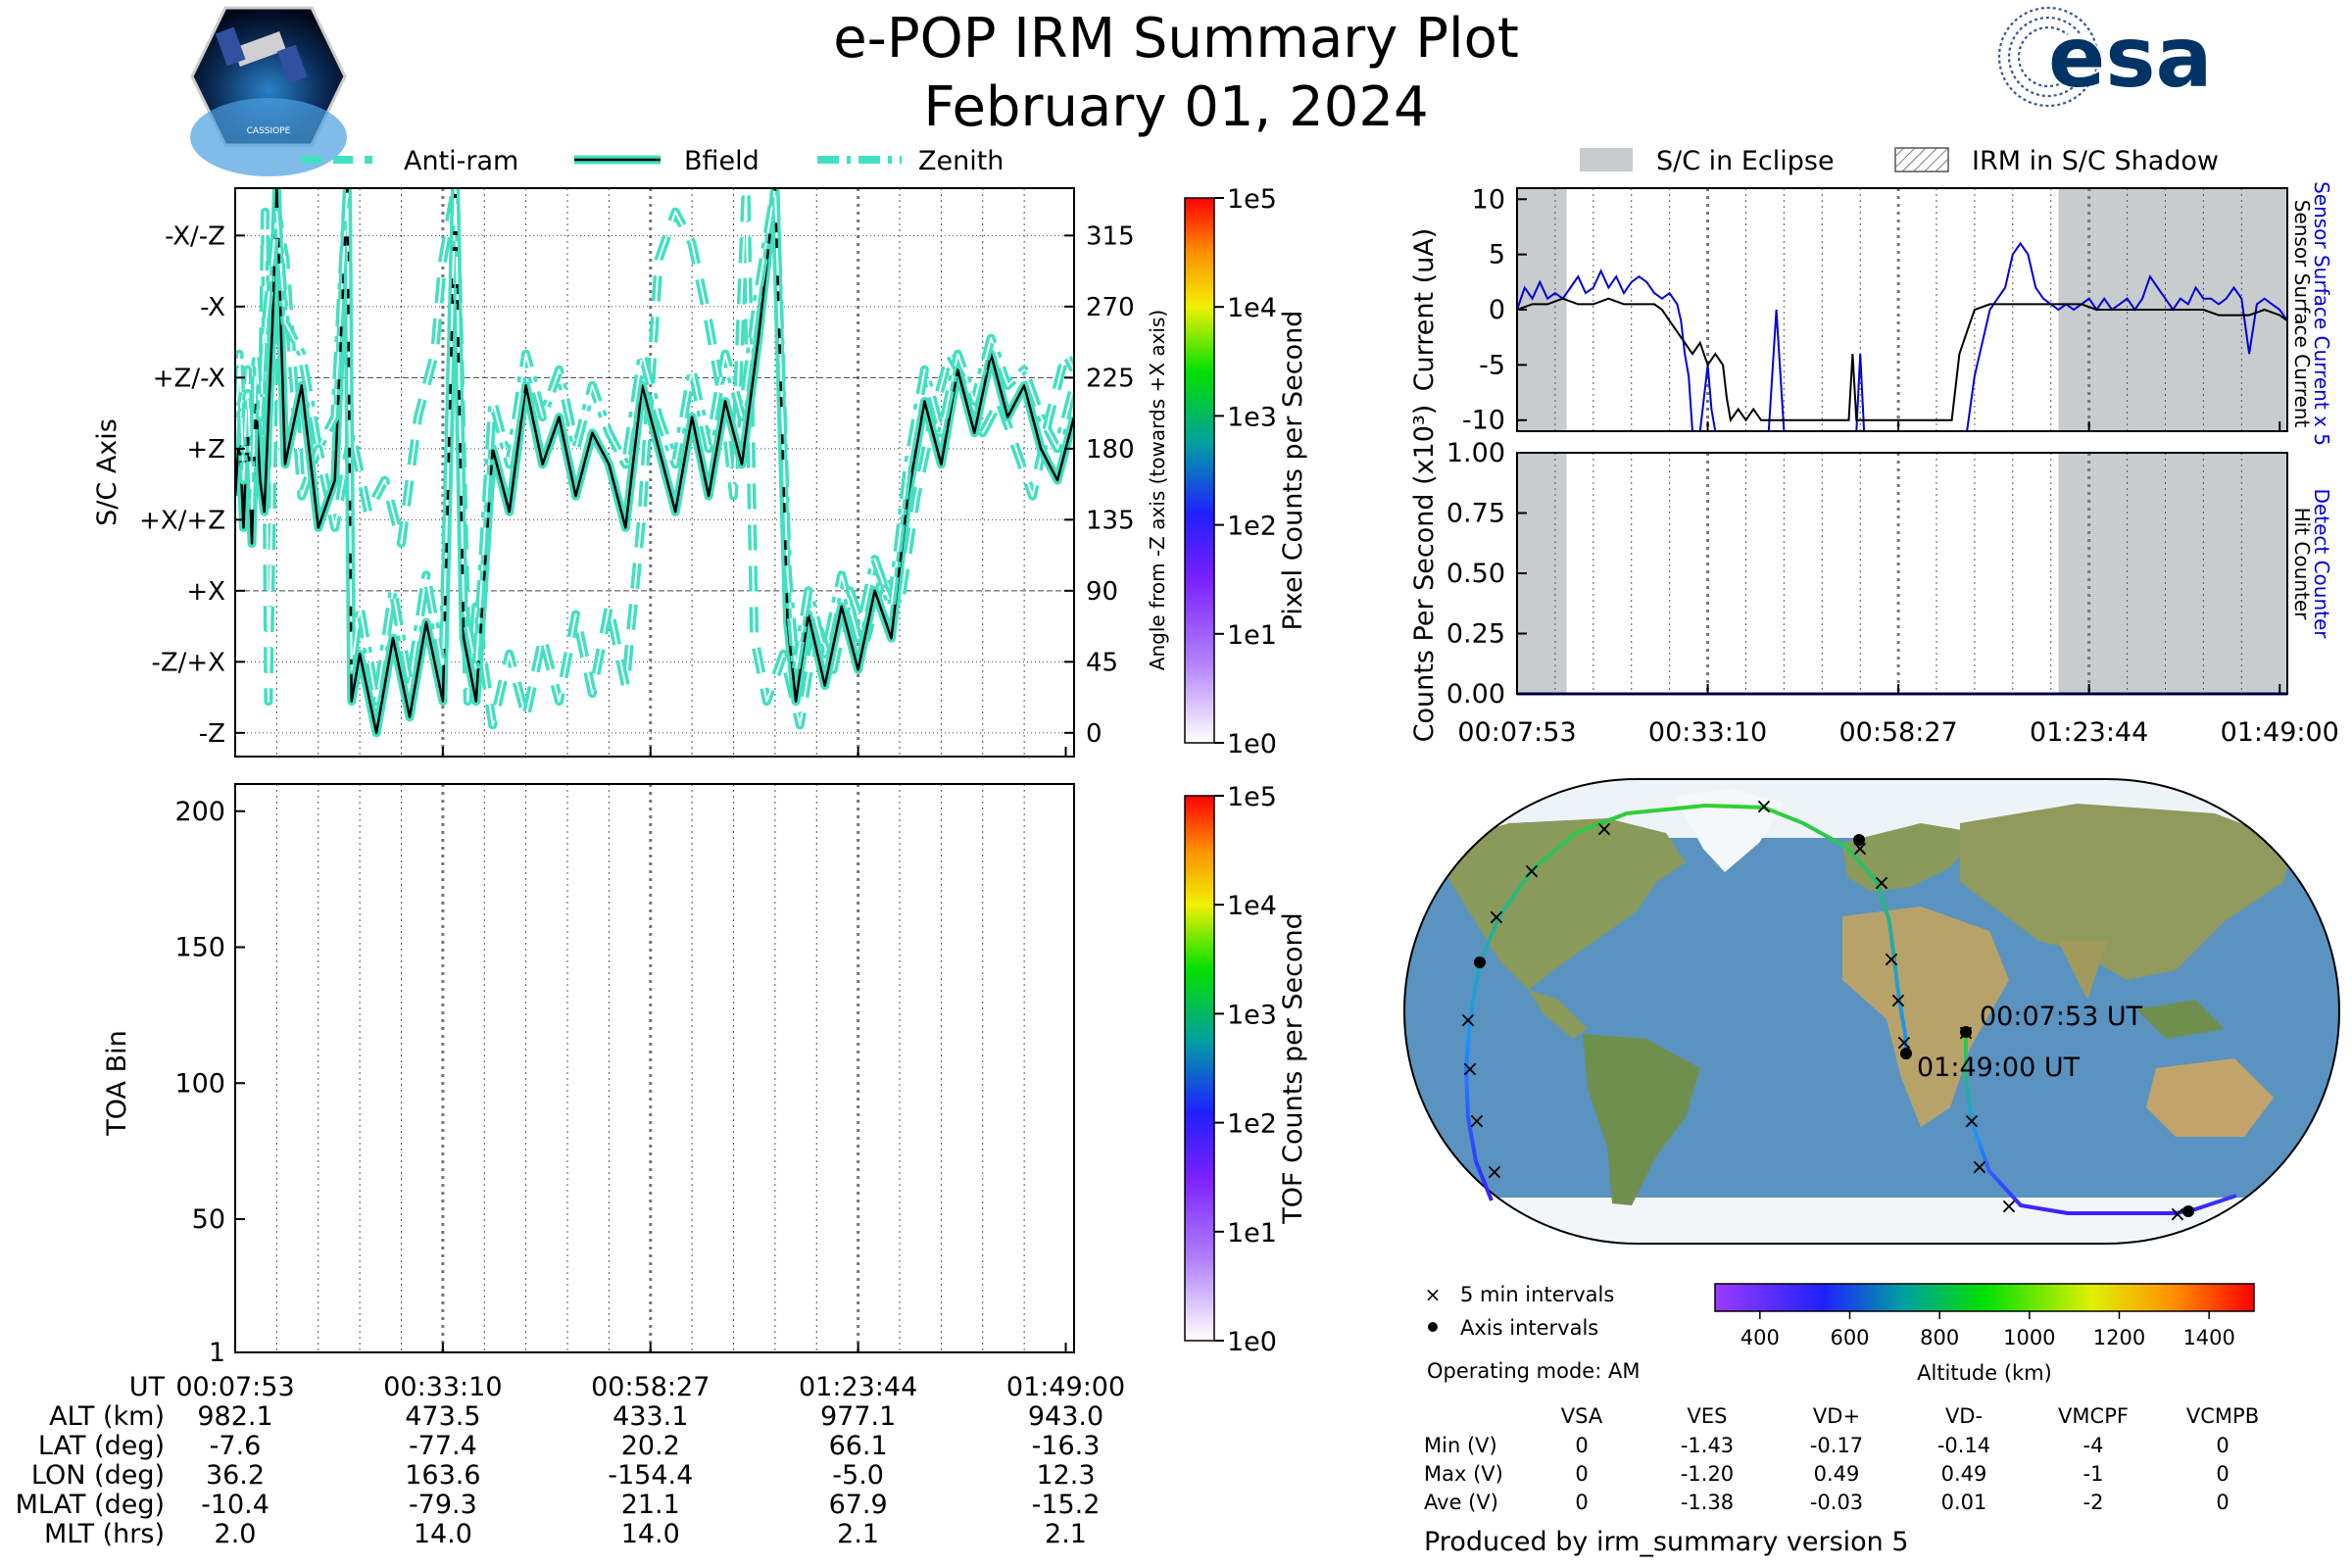  What do you see at coordinates (1252, 906) in the screenshot?
I see `colorbar-tick-label: 1e4` at bounding box center [1252, 906].